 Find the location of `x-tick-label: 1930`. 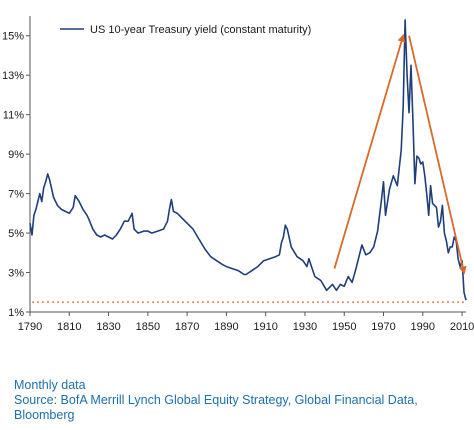

x-tick-label: 1930 is located at coordinates (305, 327).